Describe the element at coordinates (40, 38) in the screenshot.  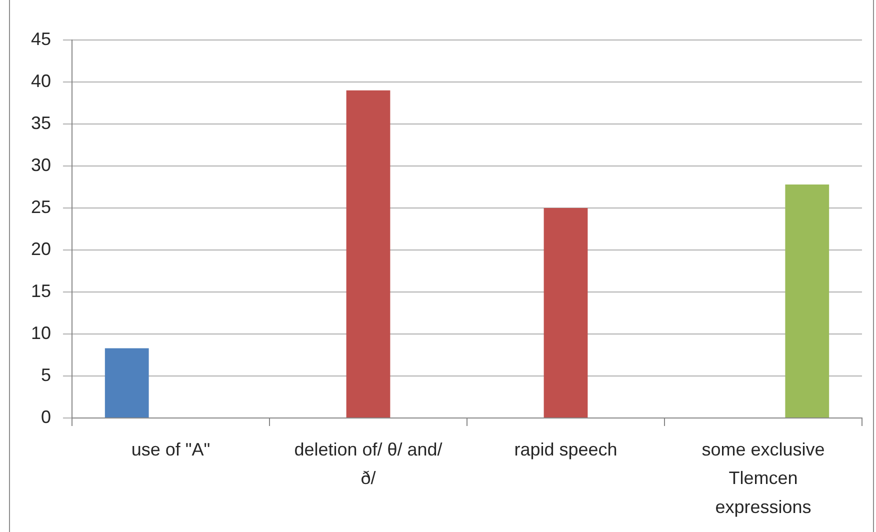
I see `y-tick-label: 45` at that location.